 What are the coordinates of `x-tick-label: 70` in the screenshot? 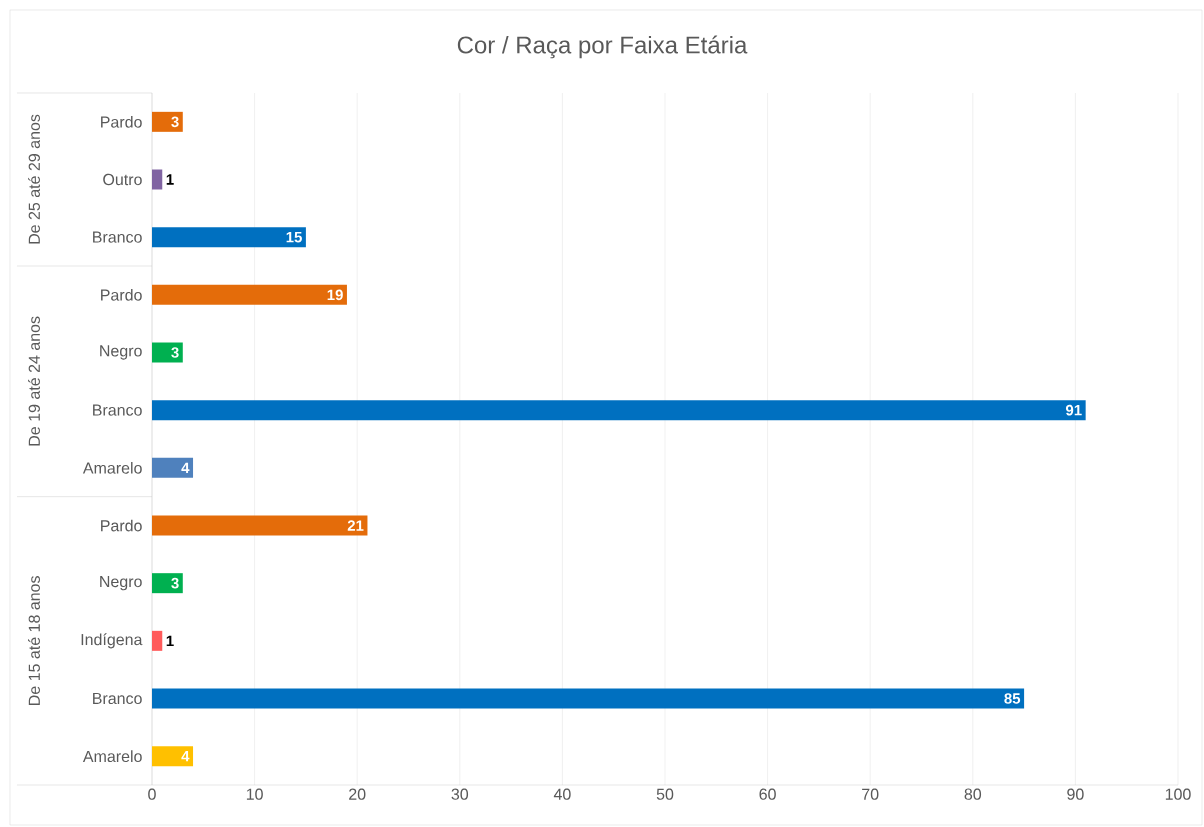 It's located at (870, 794).